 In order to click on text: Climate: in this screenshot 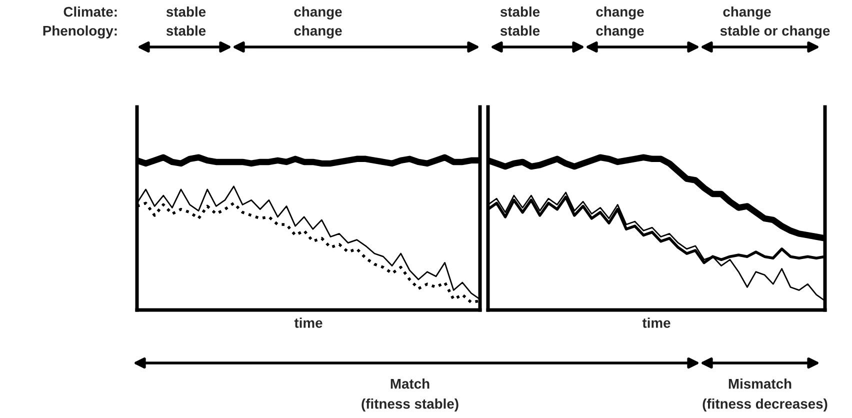, I will do `click(90, 11)`.